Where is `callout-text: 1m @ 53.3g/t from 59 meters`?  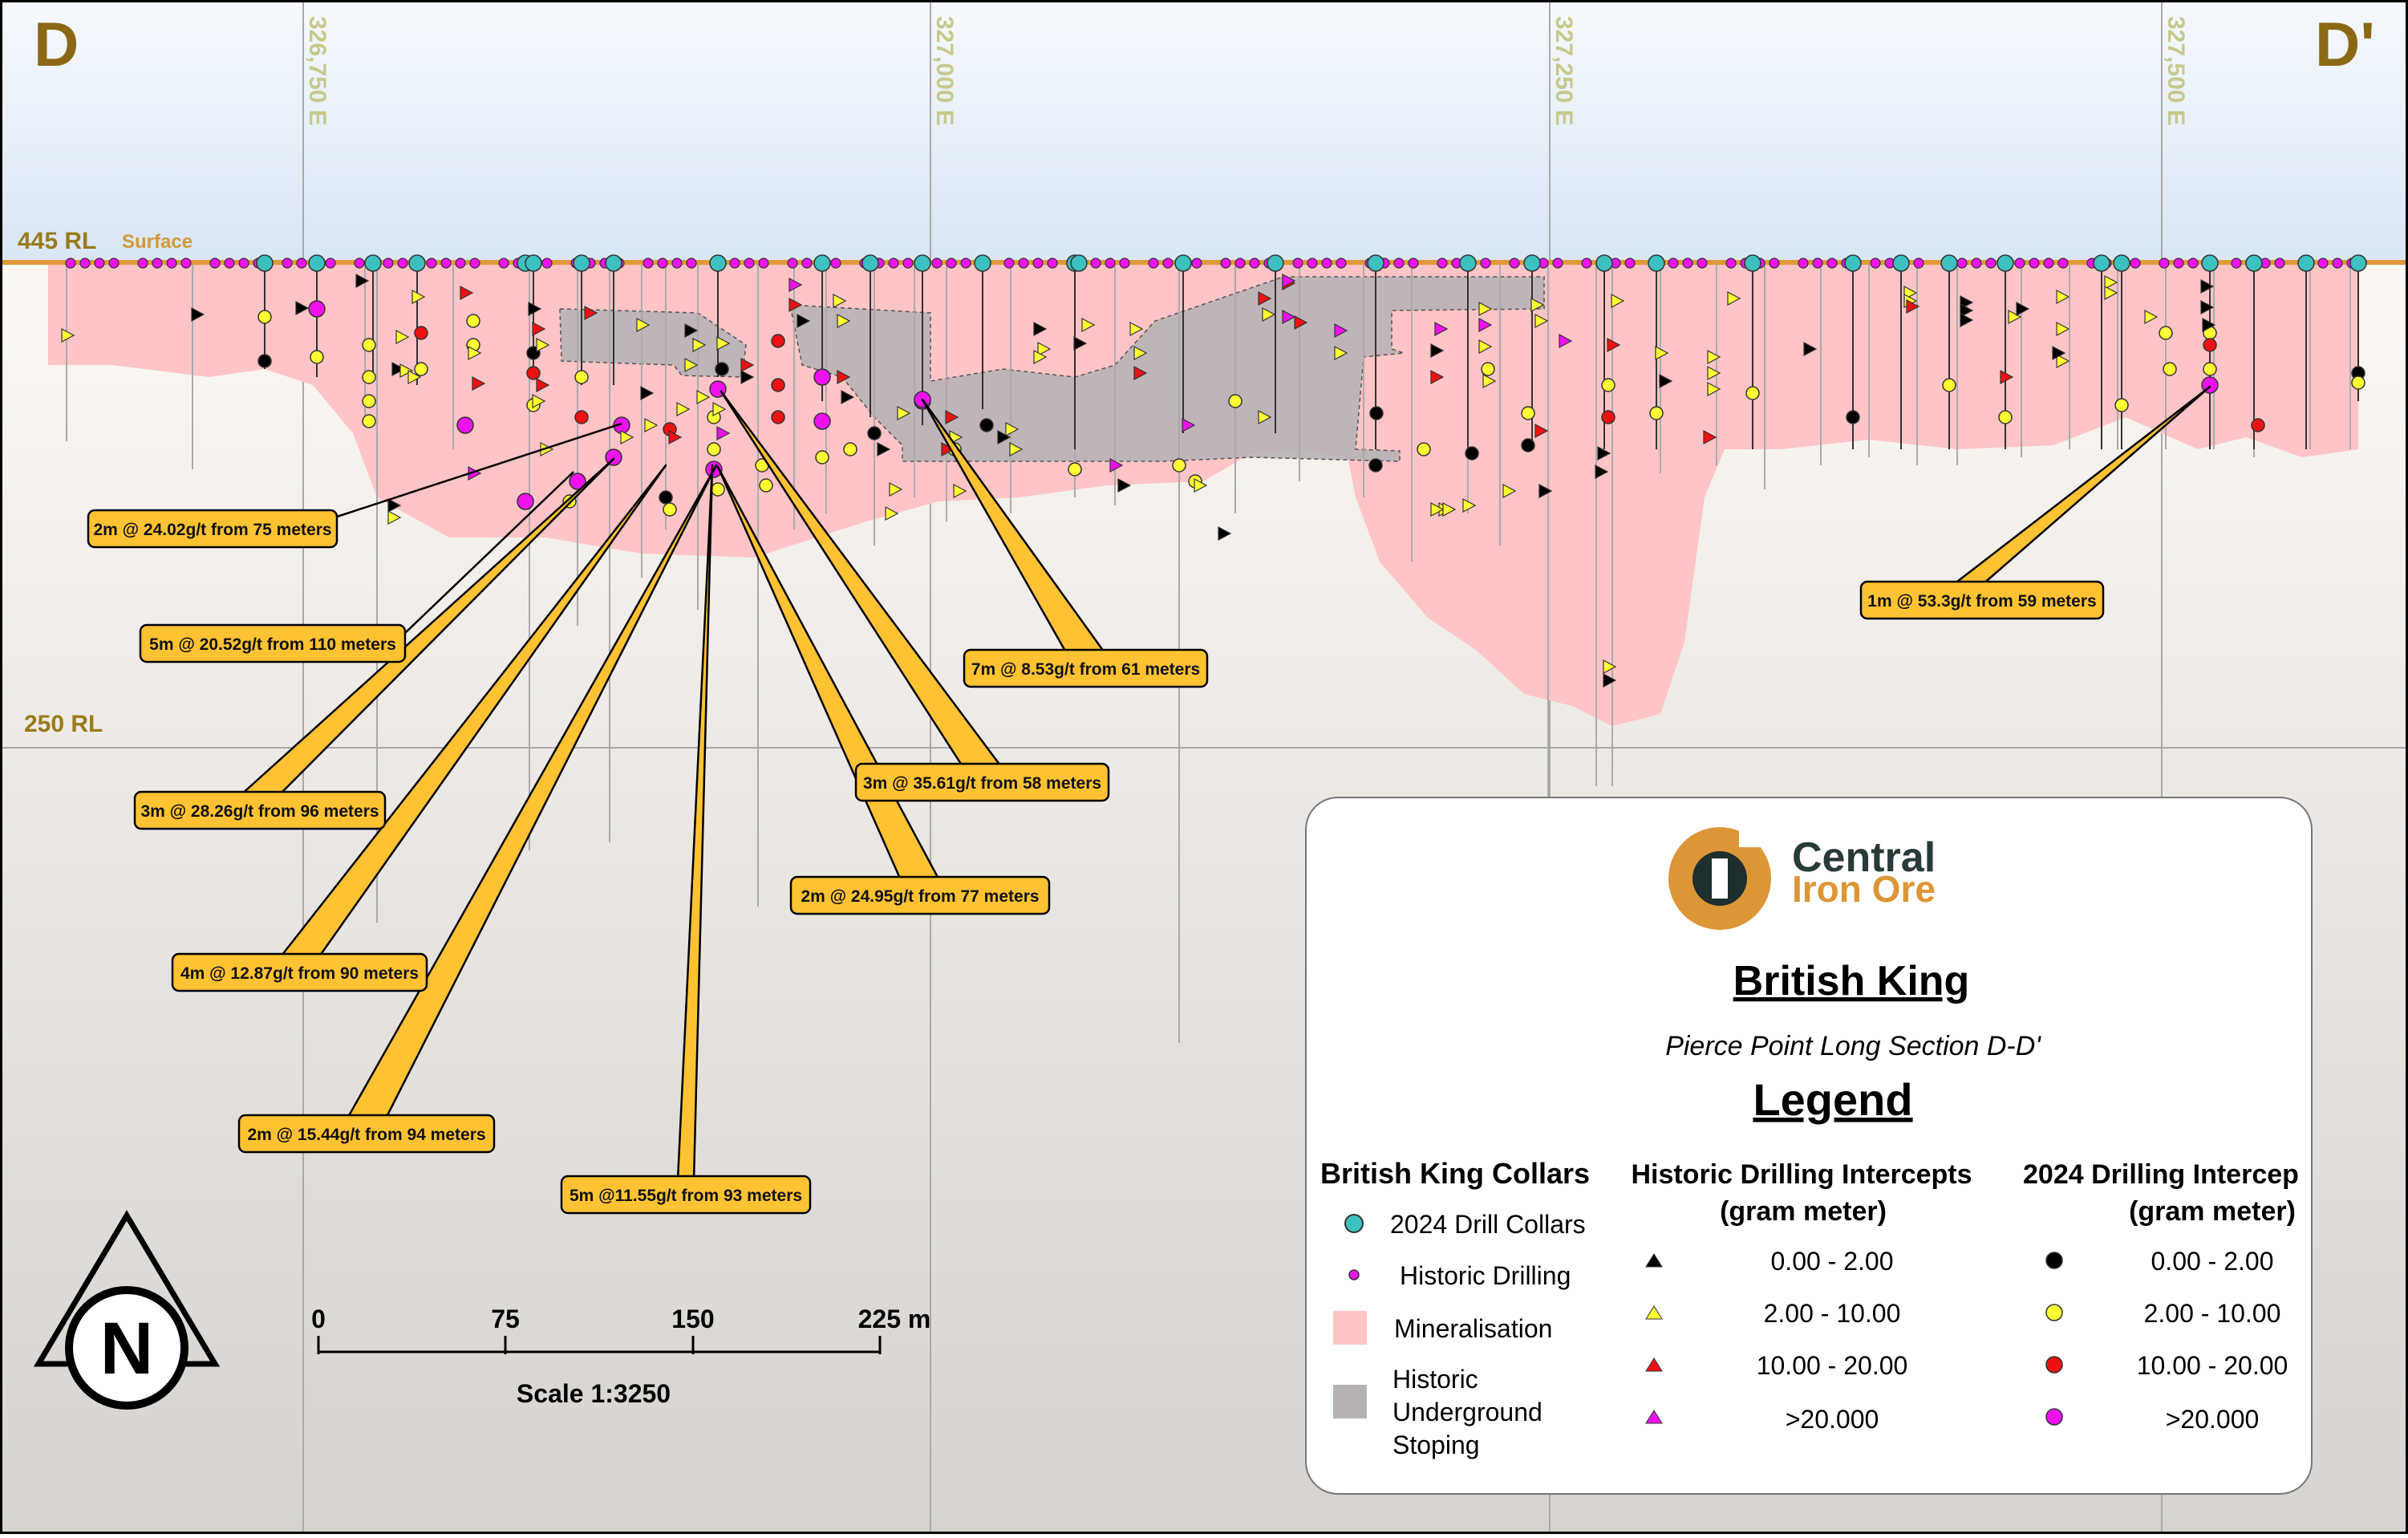 callout-text: 1m @ 53.3g/t from 59 meters is located at coordinates (1982, 601).